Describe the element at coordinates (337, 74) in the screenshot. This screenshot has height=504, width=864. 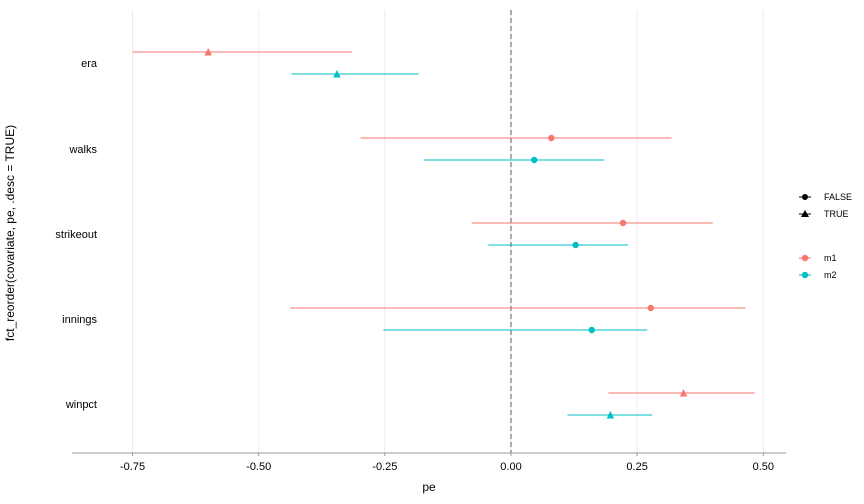
I see `point-m2-era` at that location.